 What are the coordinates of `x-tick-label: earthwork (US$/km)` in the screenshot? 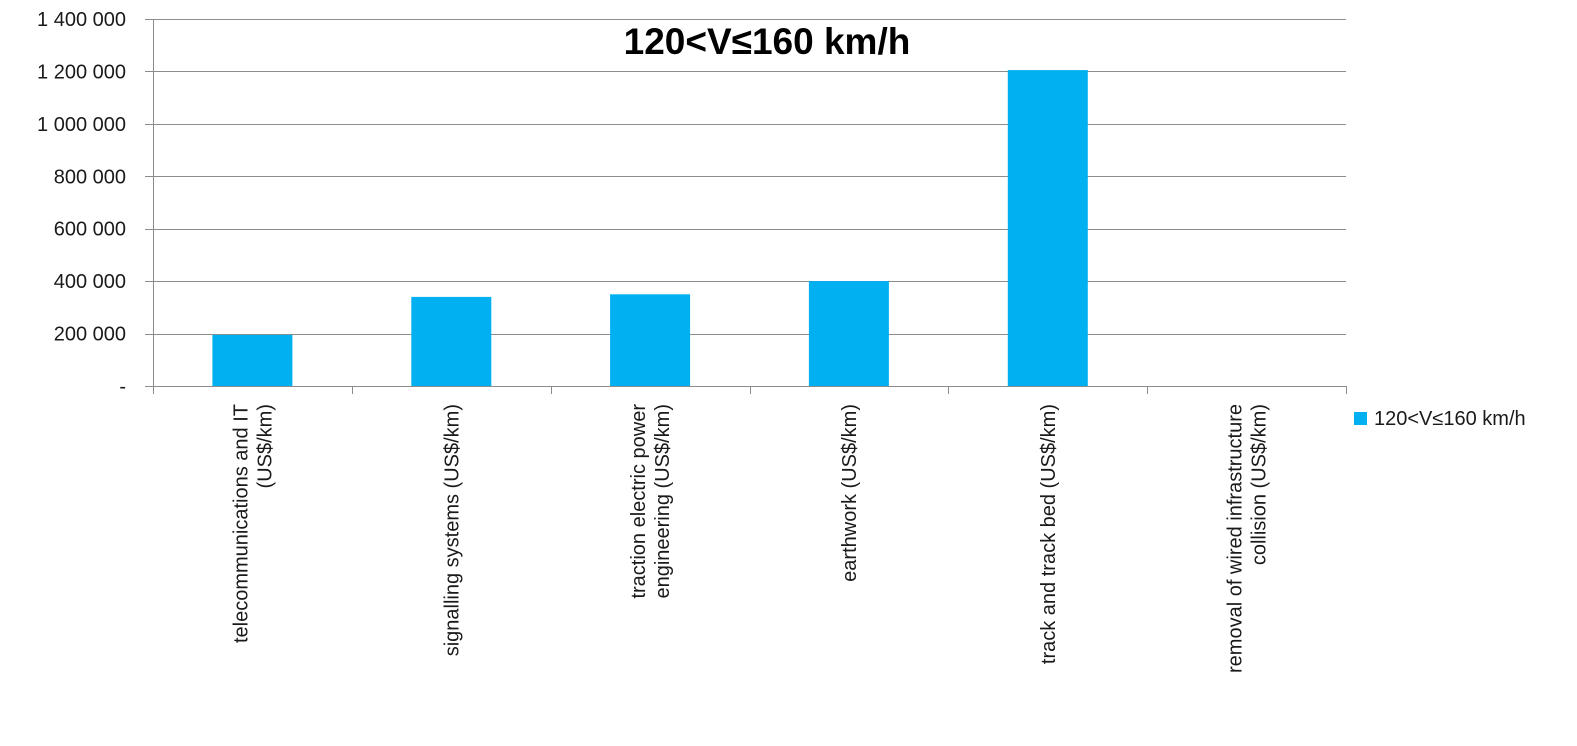 It's located at (850, 493).